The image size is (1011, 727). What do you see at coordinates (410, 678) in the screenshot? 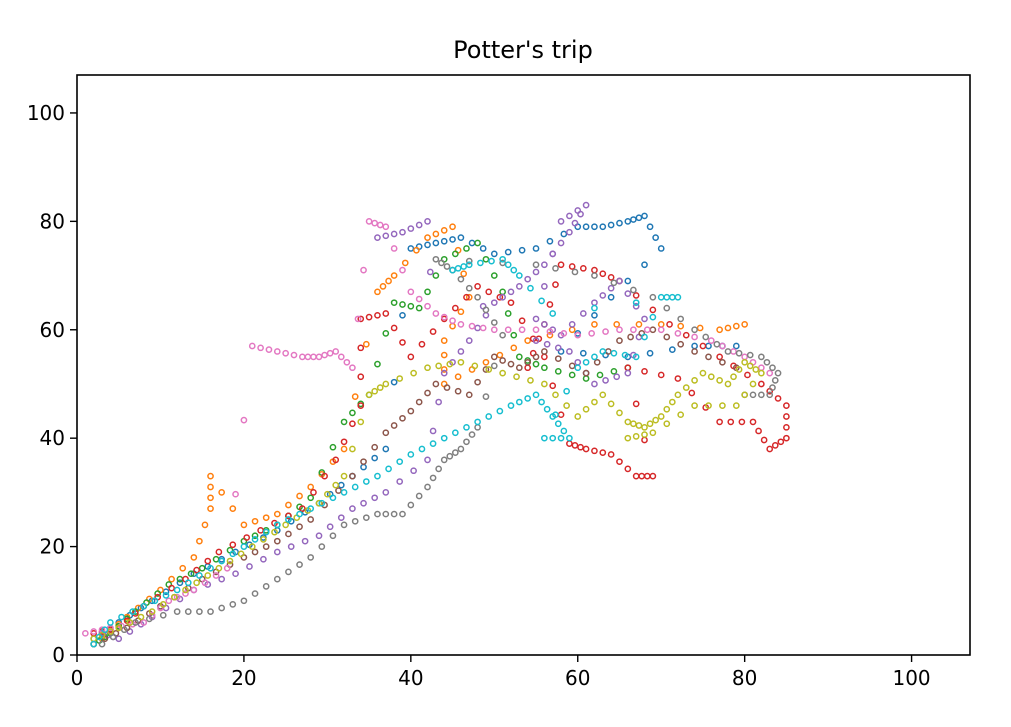
I see `x-tick-label: 40` at bounding box center [410, 678].